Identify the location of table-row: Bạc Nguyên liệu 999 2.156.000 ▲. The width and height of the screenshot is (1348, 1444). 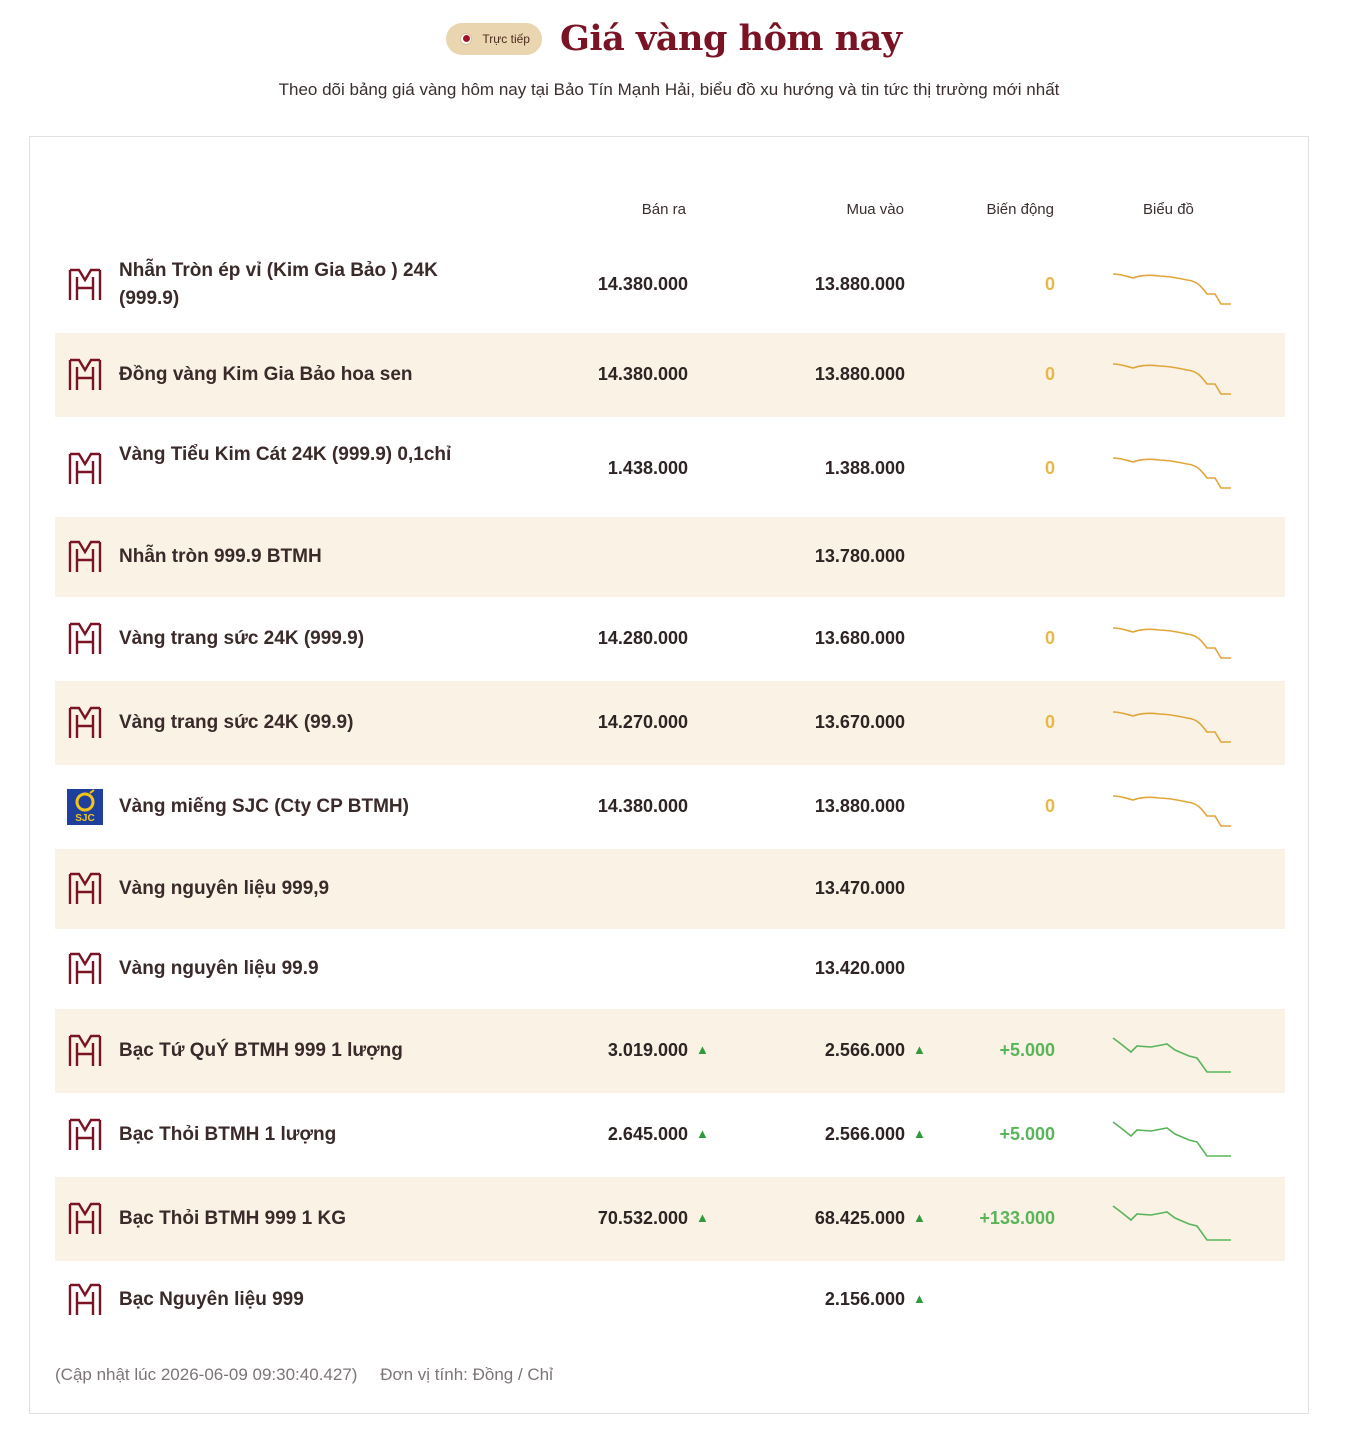
(670, 1300).